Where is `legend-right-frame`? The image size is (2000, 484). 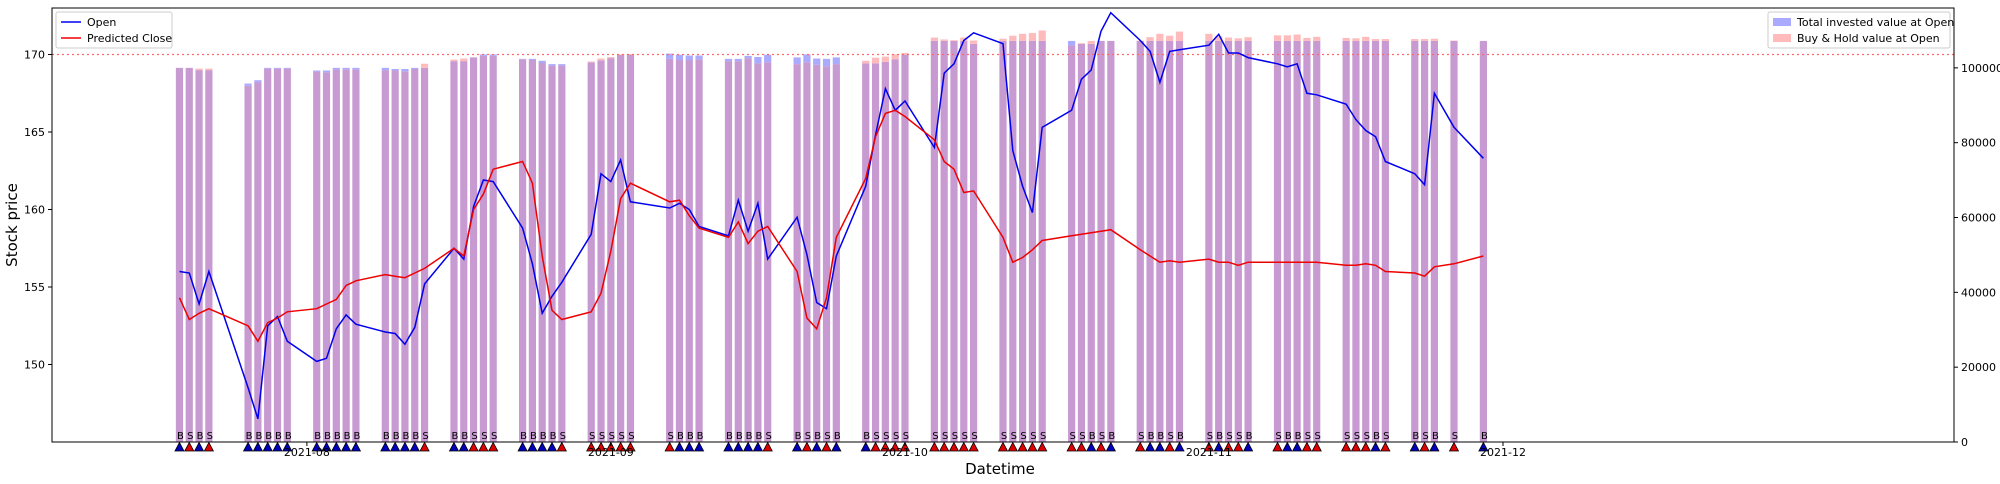 legend-right-frame is located at coordinates (1859, 30).